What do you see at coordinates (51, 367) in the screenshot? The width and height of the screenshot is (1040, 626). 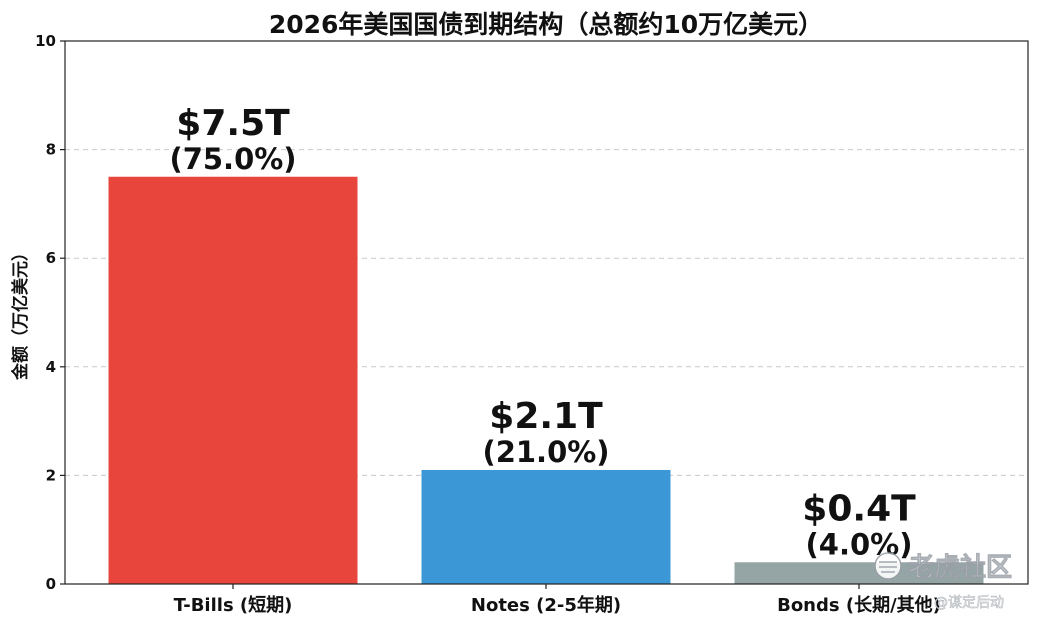 I see `y-tick-label: 4` at bounding box center [51, 367].